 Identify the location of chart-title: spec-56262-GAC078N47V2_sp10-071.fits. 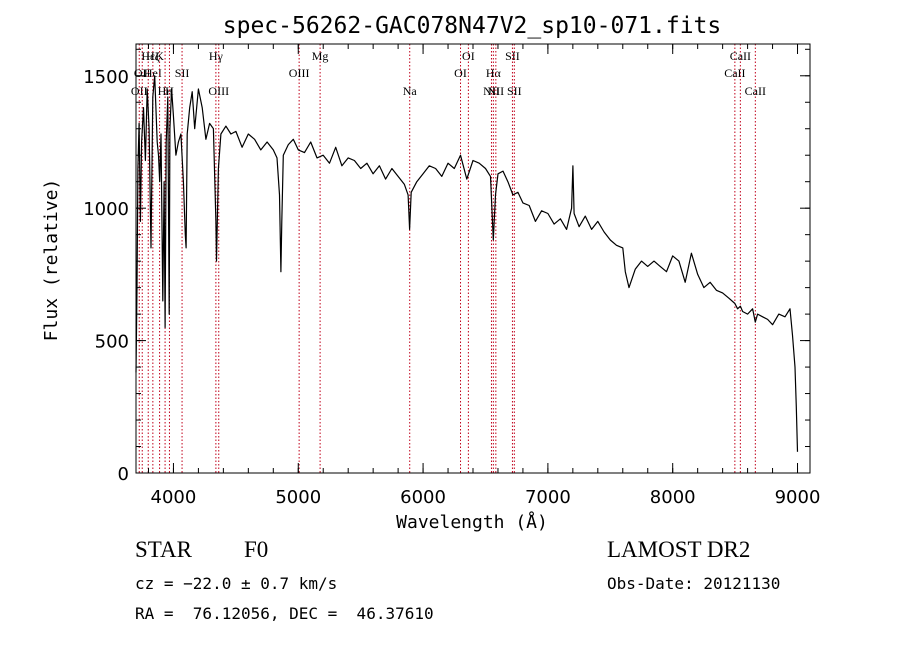
(472, 26).